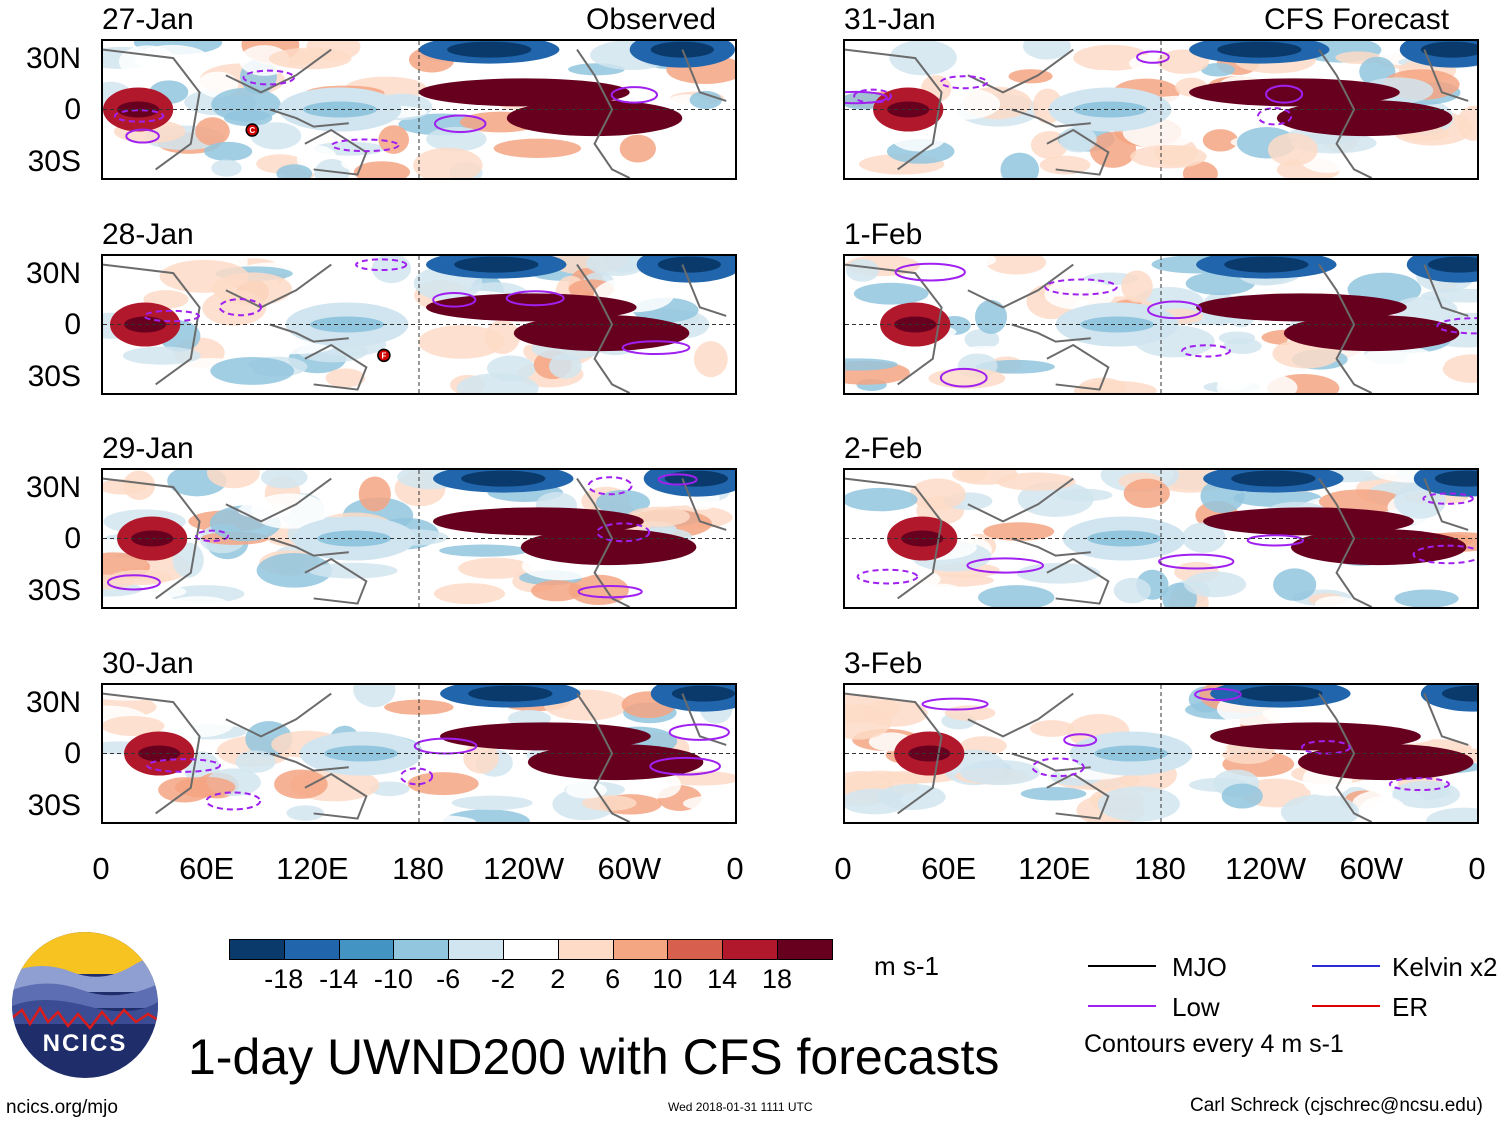 The image size is (1510, 1121). Describe the element at coordinates (148, 663) in the screenshot. I see `panel-date: 30-Jan` at that location.